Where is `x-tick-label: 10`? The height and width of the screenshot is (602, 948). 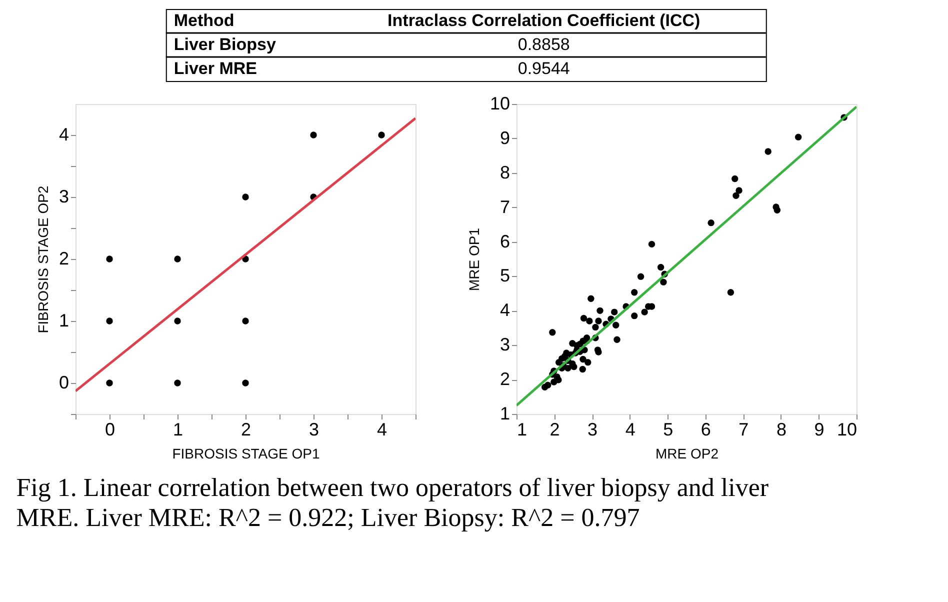 x-tick-label: 10 is located at coordinates (846, 430).